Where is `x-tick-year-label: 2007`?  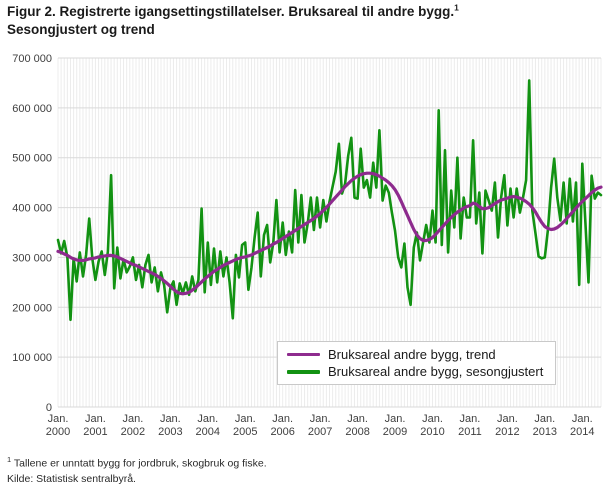
x-tick-year-label: 2007 is located at coordinates (320, 432).